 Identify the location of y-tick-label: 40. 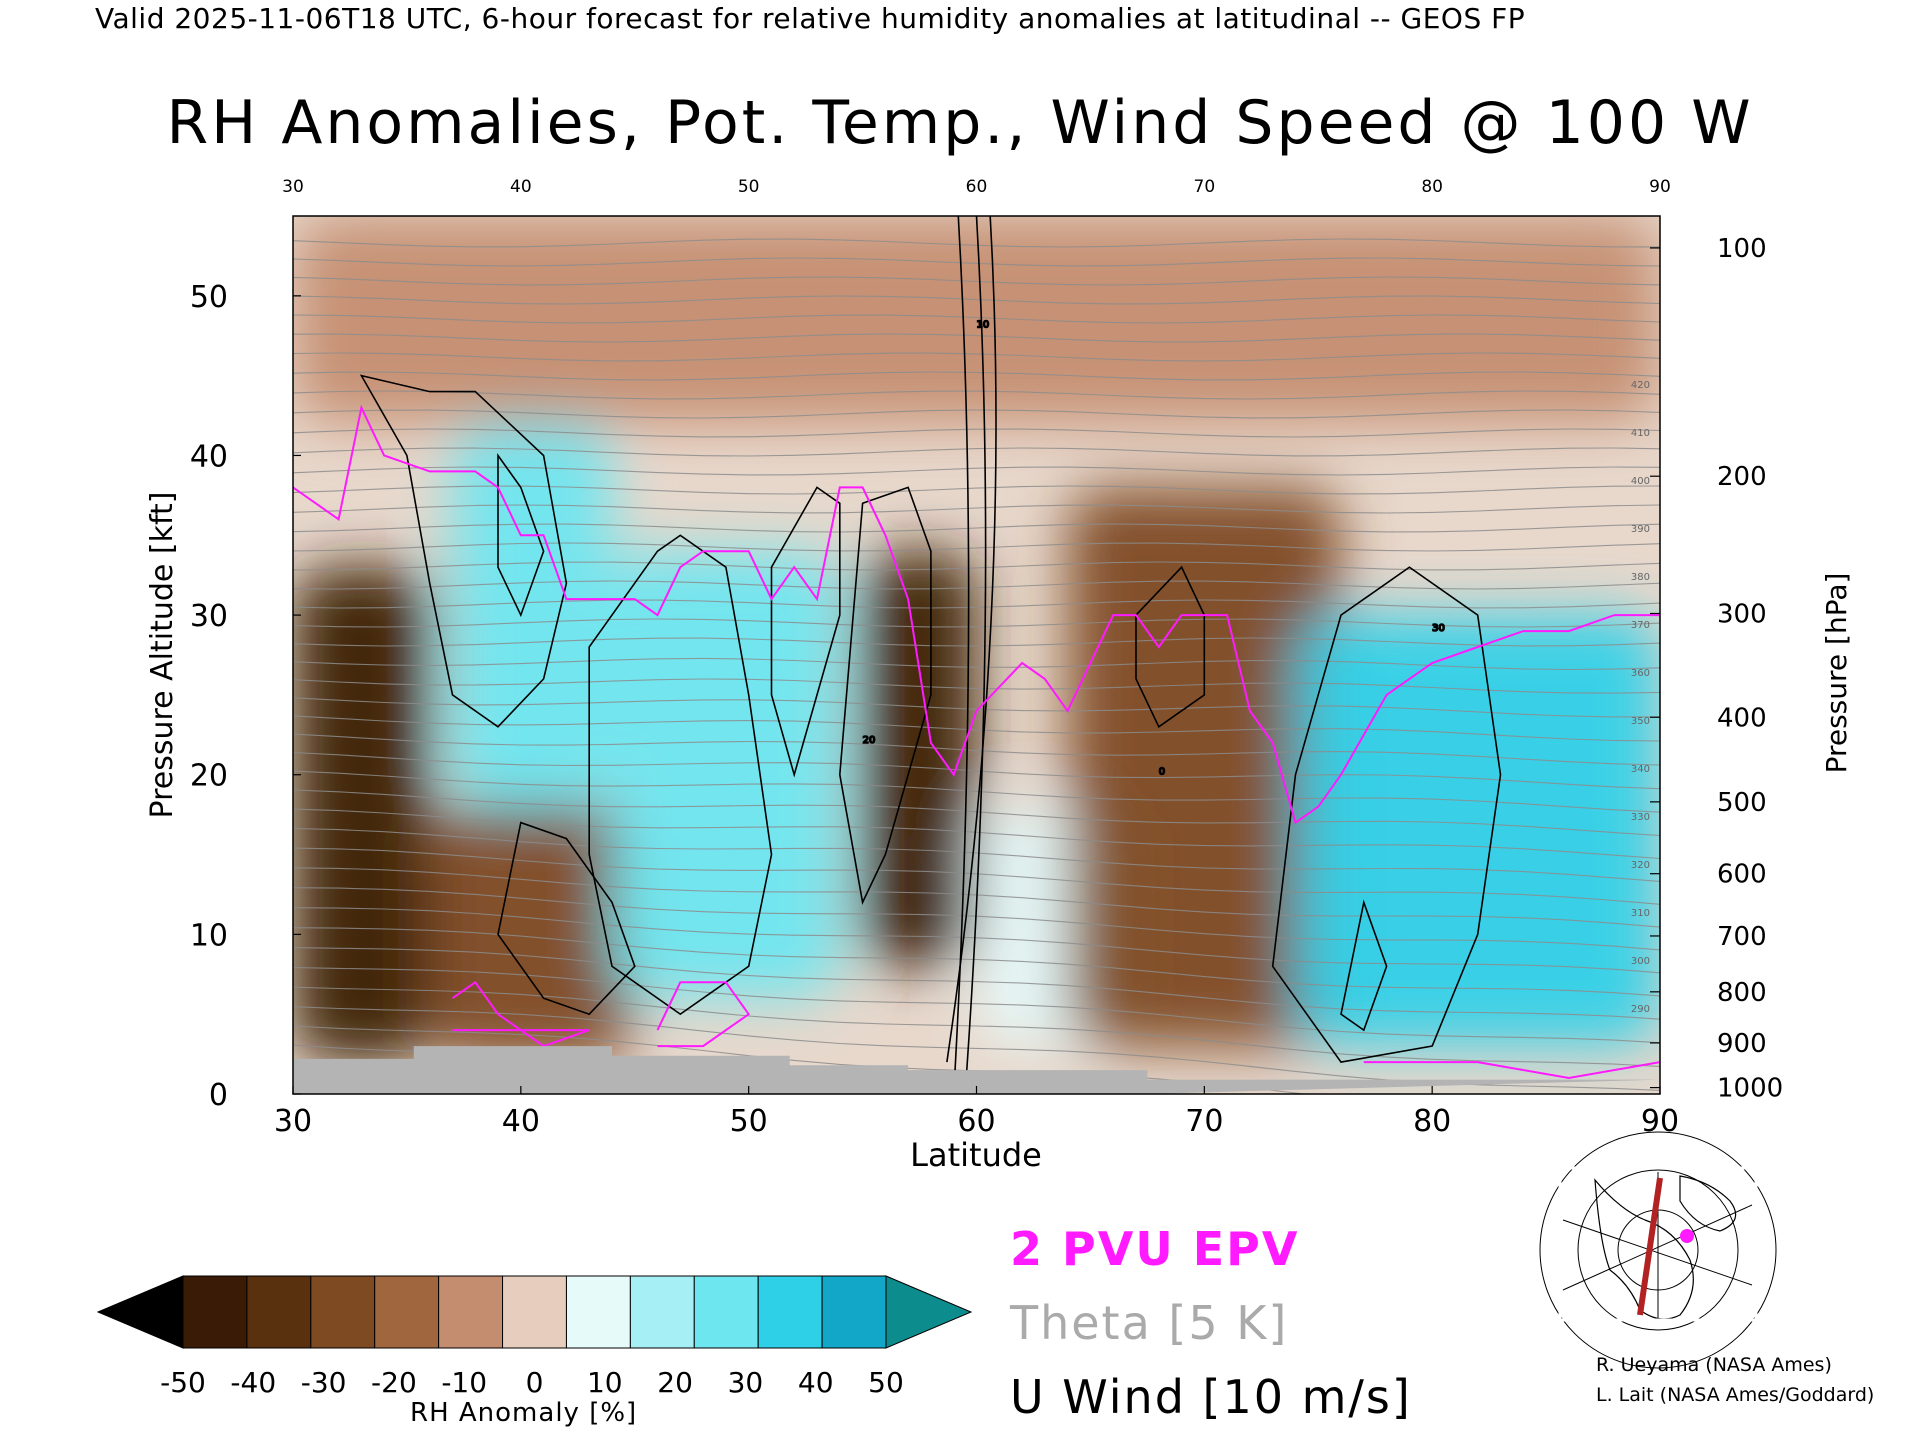
(209, 456).